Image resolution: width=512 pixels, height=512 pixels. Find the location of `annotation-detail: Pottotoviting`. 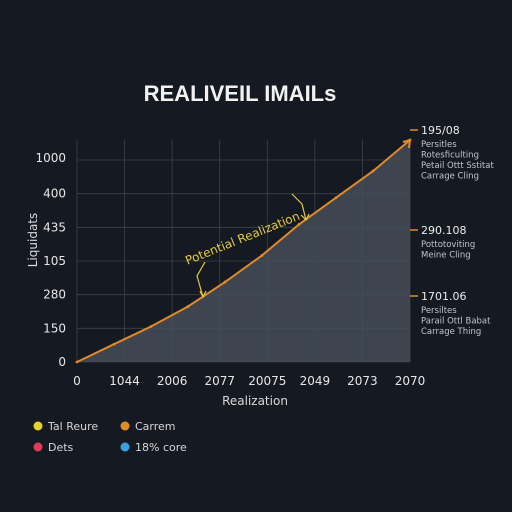

annotation-detail: Pottotoviting is located at coordinates (448, 245).